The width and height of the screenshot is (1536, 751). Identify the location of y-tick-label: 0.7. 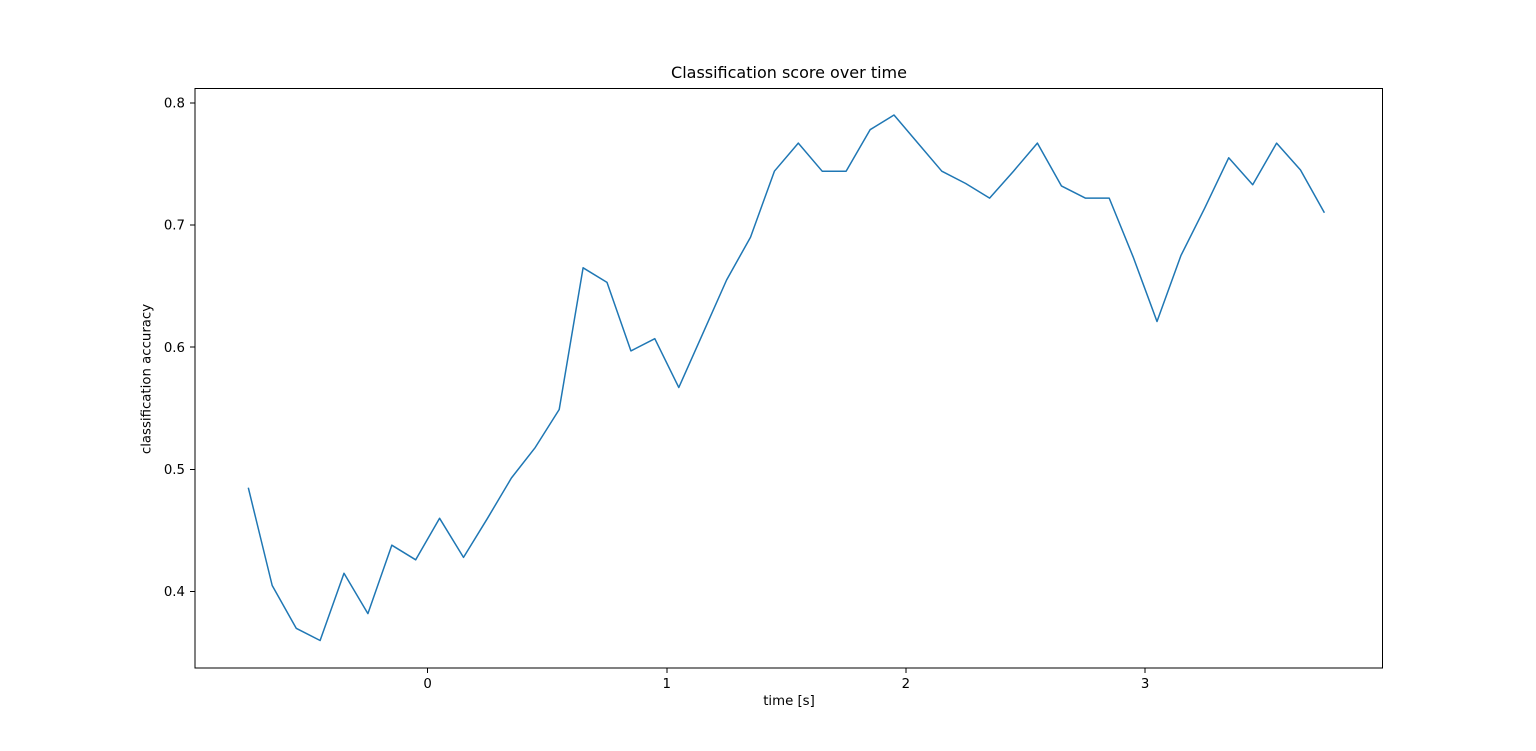
(174, 226).